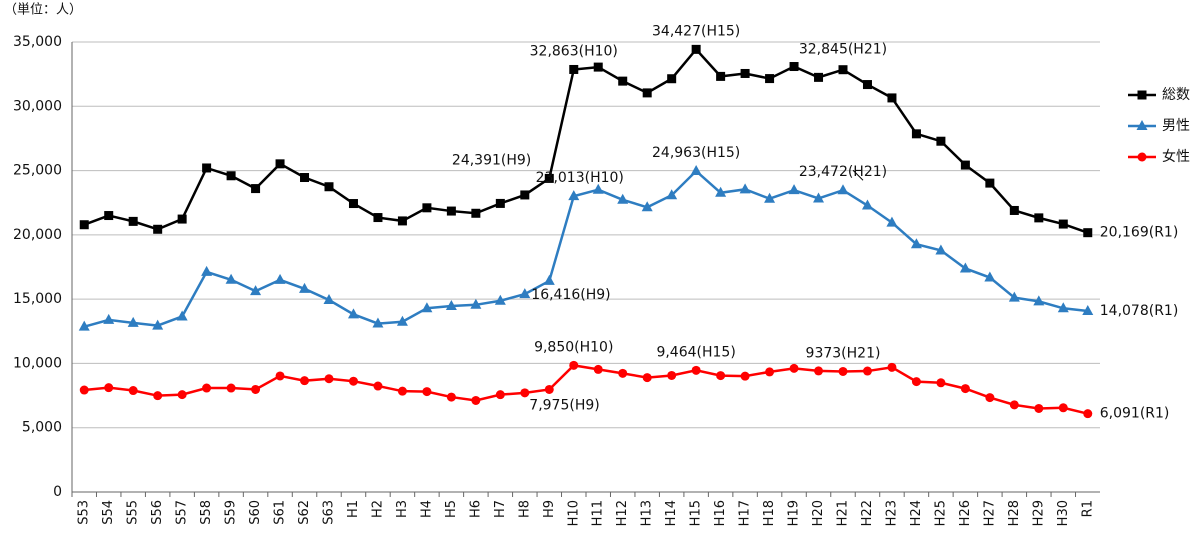 The height and width of the screenshot is (554, 1200). Describe the element at coordinates (580, 178) in the screenshot. I see `annotation: 23,013(H10)` at that location.